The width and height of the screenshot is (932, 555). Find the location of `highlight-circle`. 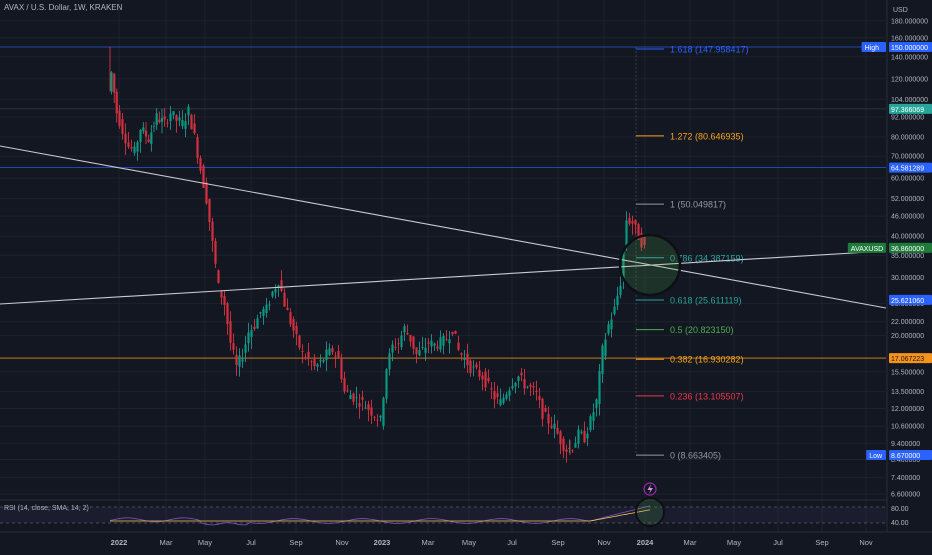

highlight-circle is located at coordinates (650, 265).